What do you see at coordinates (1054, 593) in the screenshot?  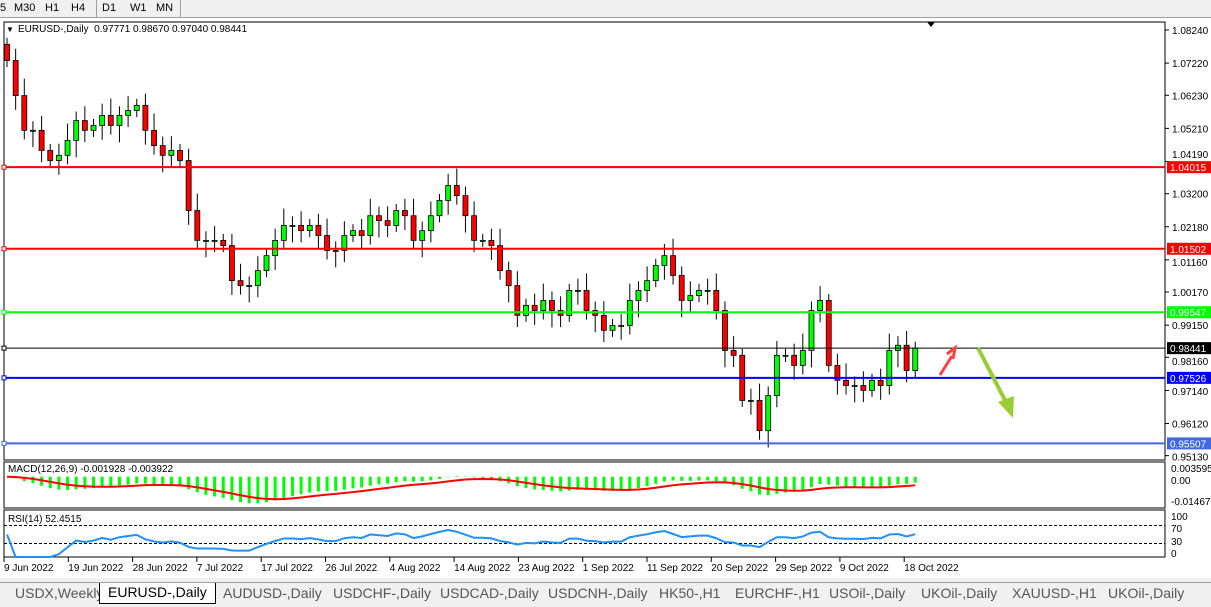 I see `tab-xauusd-h1: XAUUSD-,H1` at bounding box center [1054, 593].